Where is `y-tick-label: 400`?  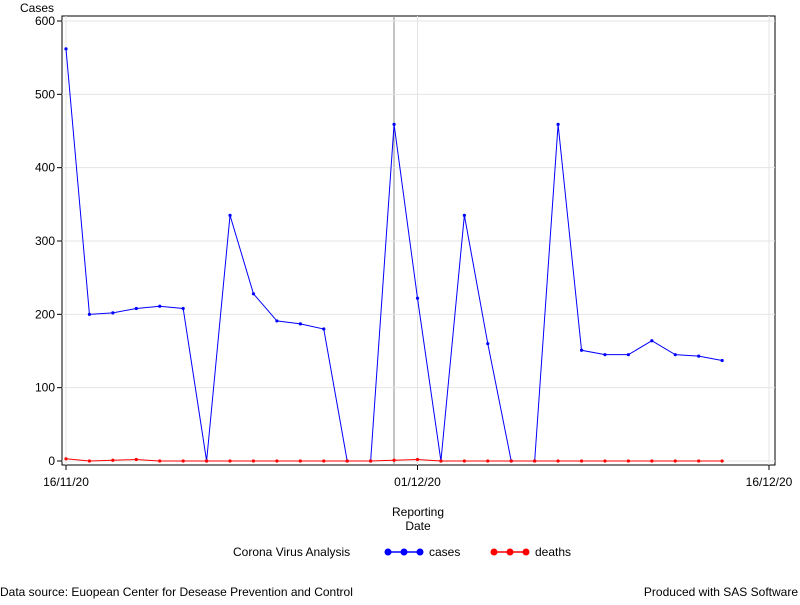 y-tick-label: 400 is located at coordinates (45, 168).